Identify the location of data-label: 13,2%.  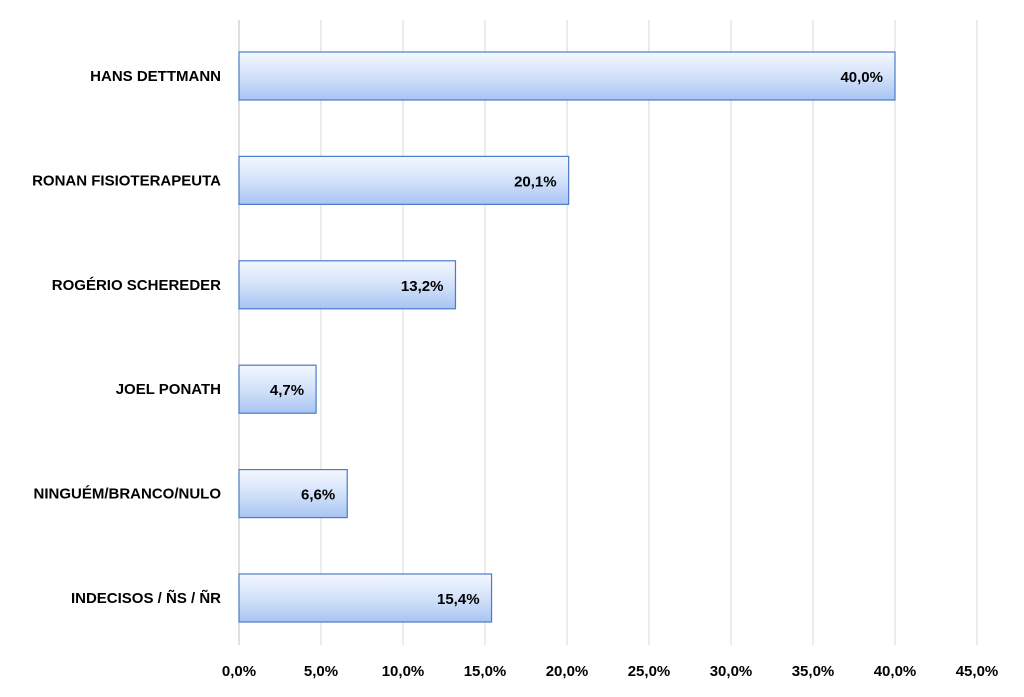
(422, 286).